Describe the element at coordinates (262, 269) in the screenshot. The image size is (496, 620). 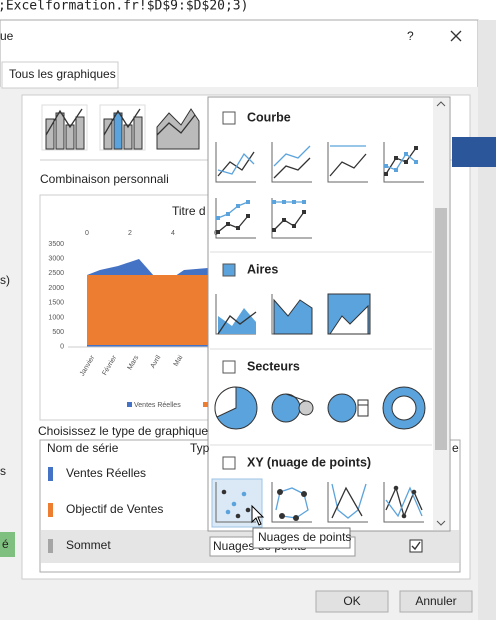
I see `section-header: Aires` at that location.